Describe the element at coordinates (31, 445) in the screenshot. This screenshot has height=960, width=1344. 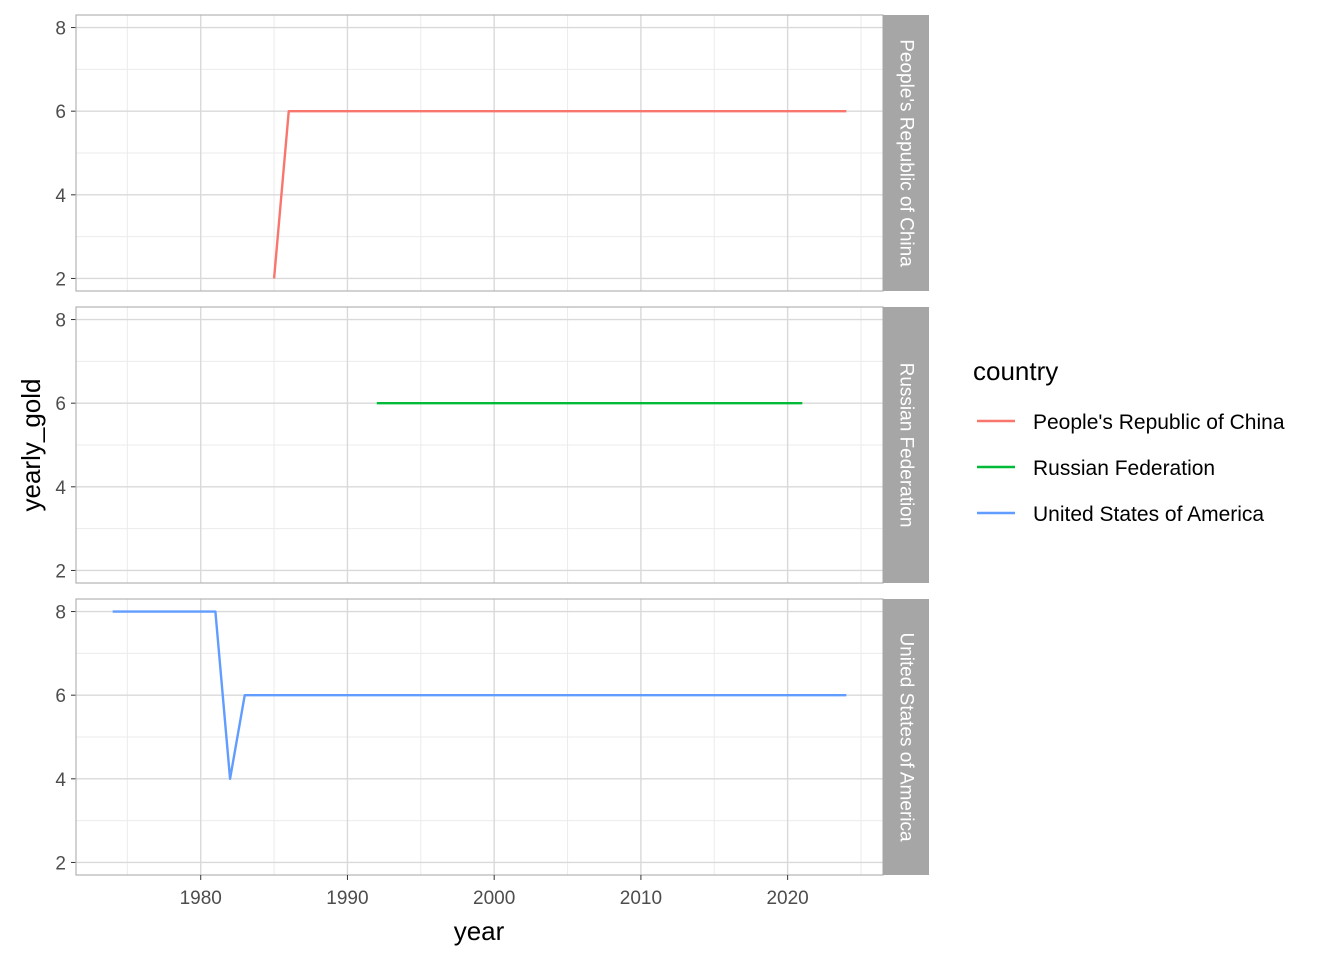
I see `y-axis-title: yearly_gold` at that location.